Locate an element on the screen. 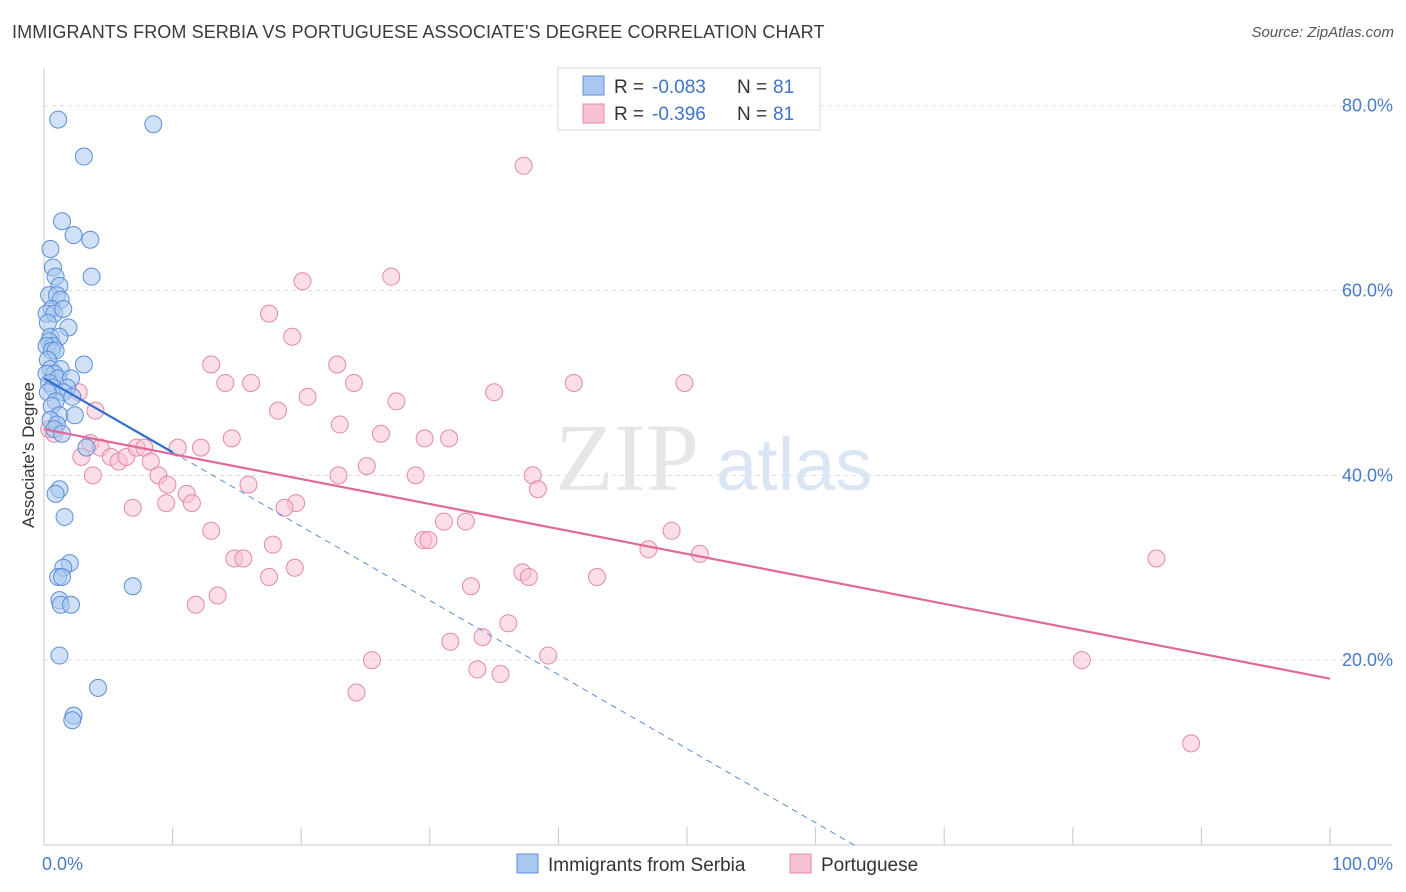 The width and height of the screenshot is (1406, 892). serbia-points is located at coordinates (100, 420).